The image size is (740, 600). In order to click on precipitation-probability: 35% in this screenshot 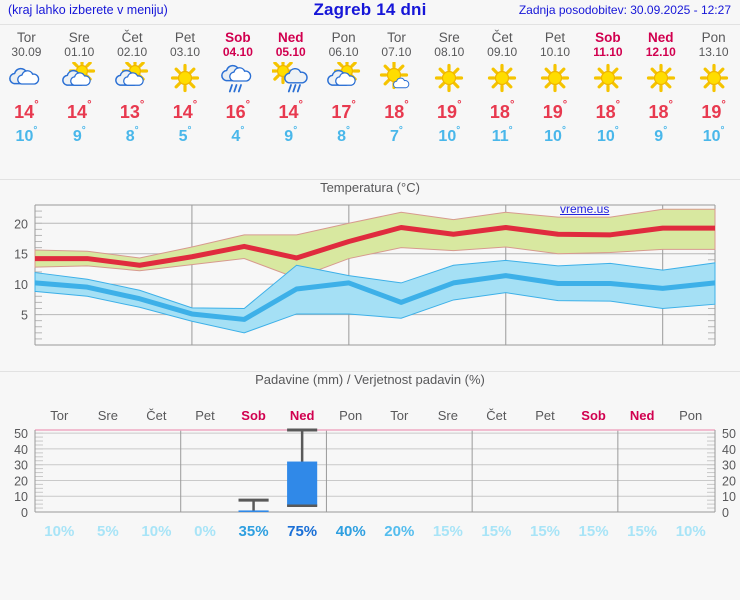, I will do `click(254, 531)`.